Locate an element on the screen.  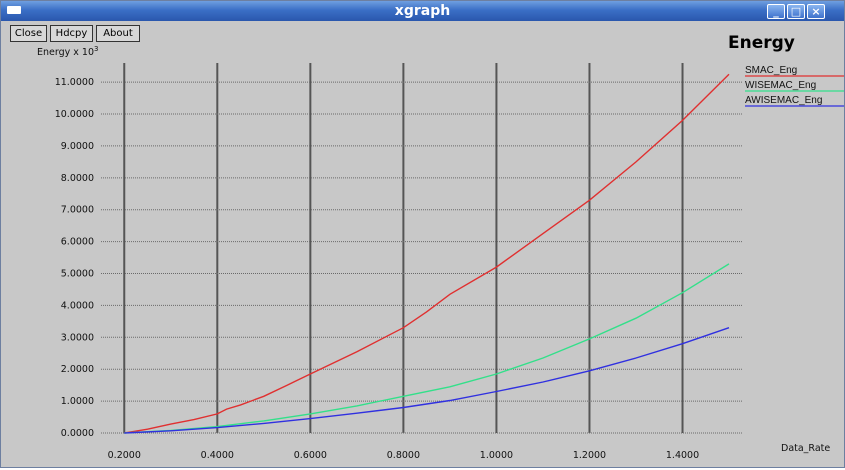
x-tick-label: 0.2000 is located at coordinates (124, 455).